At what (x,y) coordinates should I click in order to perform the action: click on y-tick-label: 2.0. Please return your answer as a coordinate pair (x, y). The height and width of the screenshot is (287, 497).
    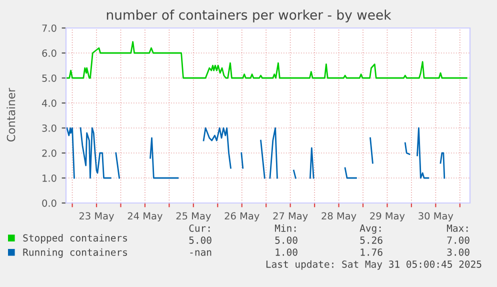
    Looking at the image, I should click on (49, 153).